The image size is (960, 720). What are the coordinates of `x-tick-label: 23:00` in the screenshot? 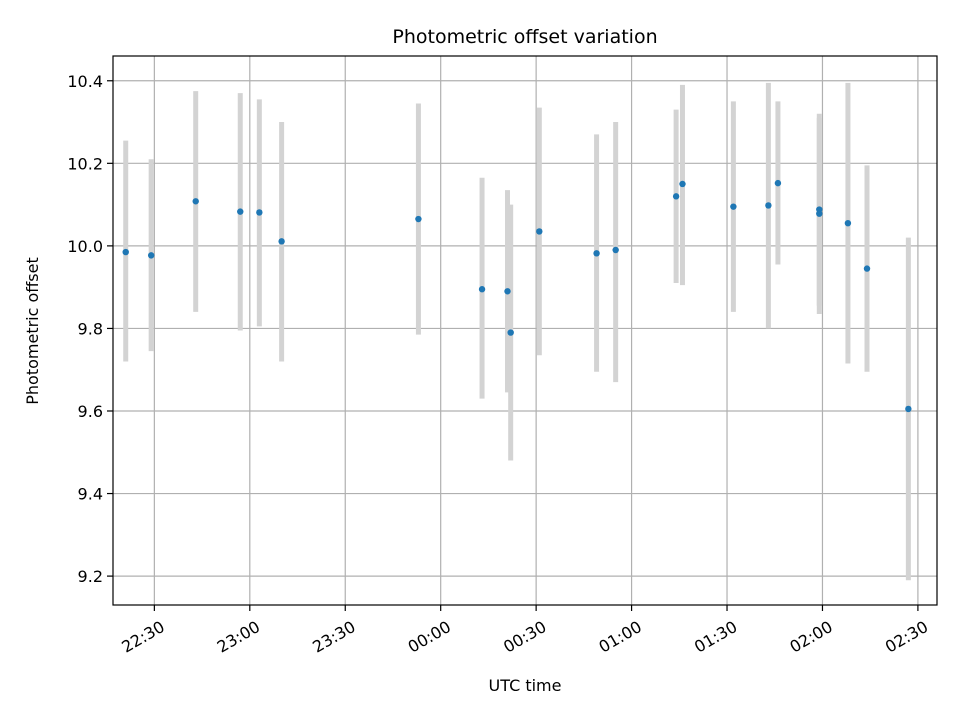 It's located at (238, 637).